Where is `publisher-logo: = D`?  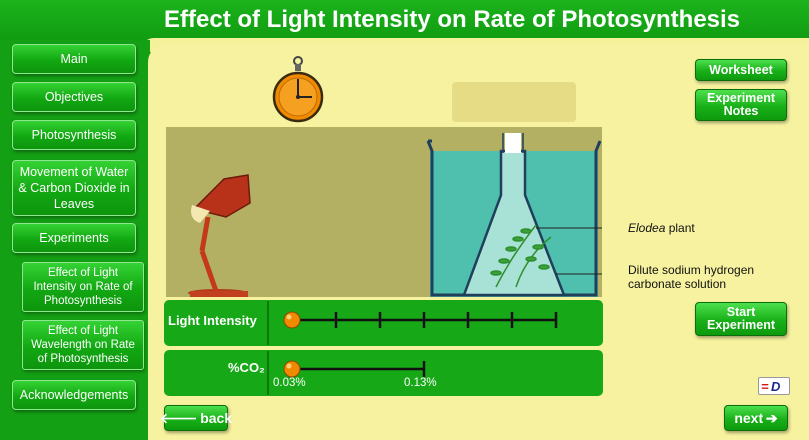
publisher-logo: = D is located at coordinates (774, 386).